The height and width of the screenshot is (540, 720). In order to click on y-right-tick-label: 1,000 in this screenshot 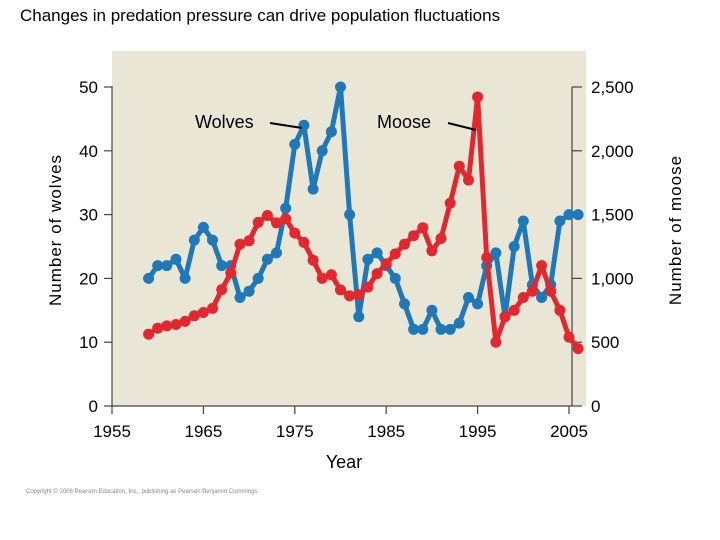, I will do `click(612, 278)`.